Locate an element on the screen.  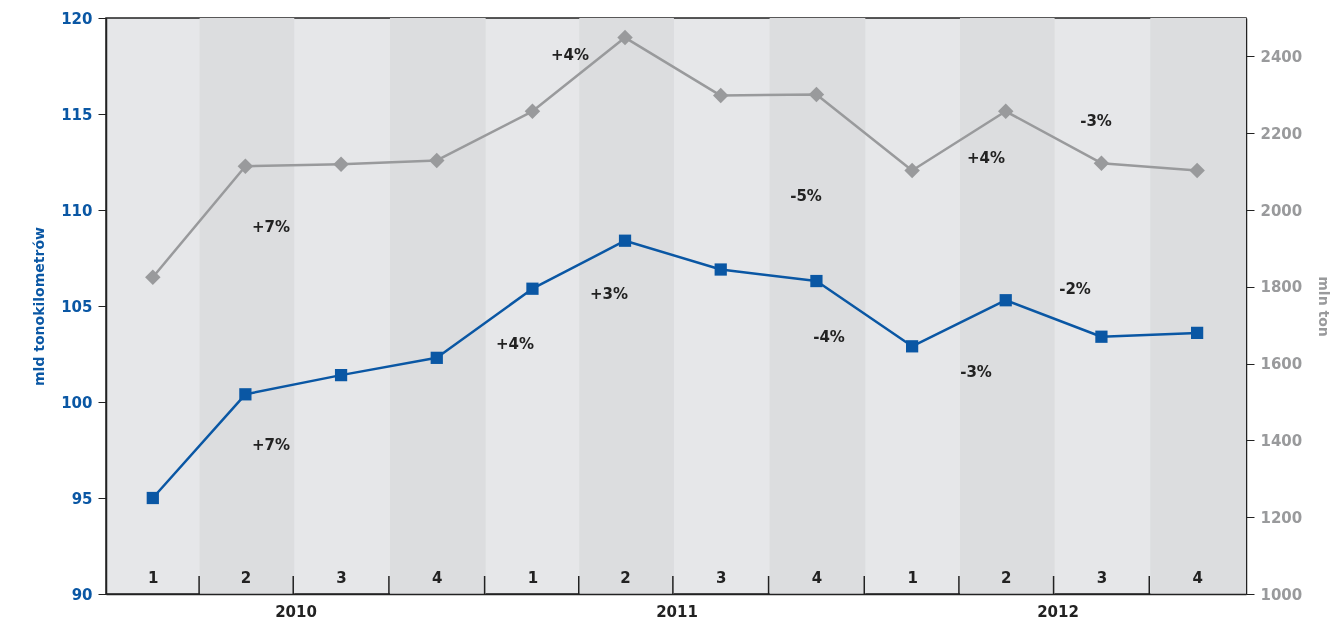
annotation: -2% is located at coordinates (1075, 289).